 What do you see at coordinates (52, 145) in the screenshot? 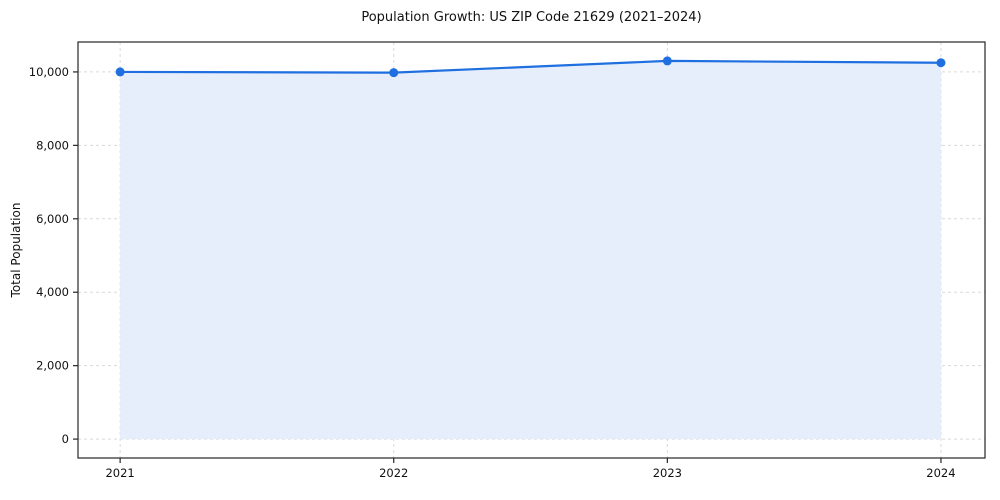
I see `y-tick-label: 8,000` at bounding box center [52, 145].